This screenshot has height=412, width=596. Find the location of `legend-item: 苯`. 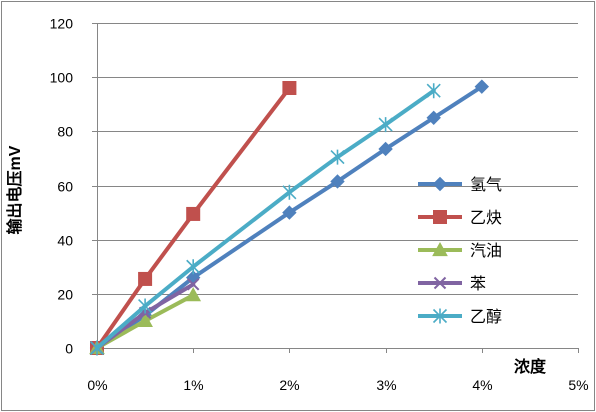

legend-item: 苯 is located at coordinates (452, 284).